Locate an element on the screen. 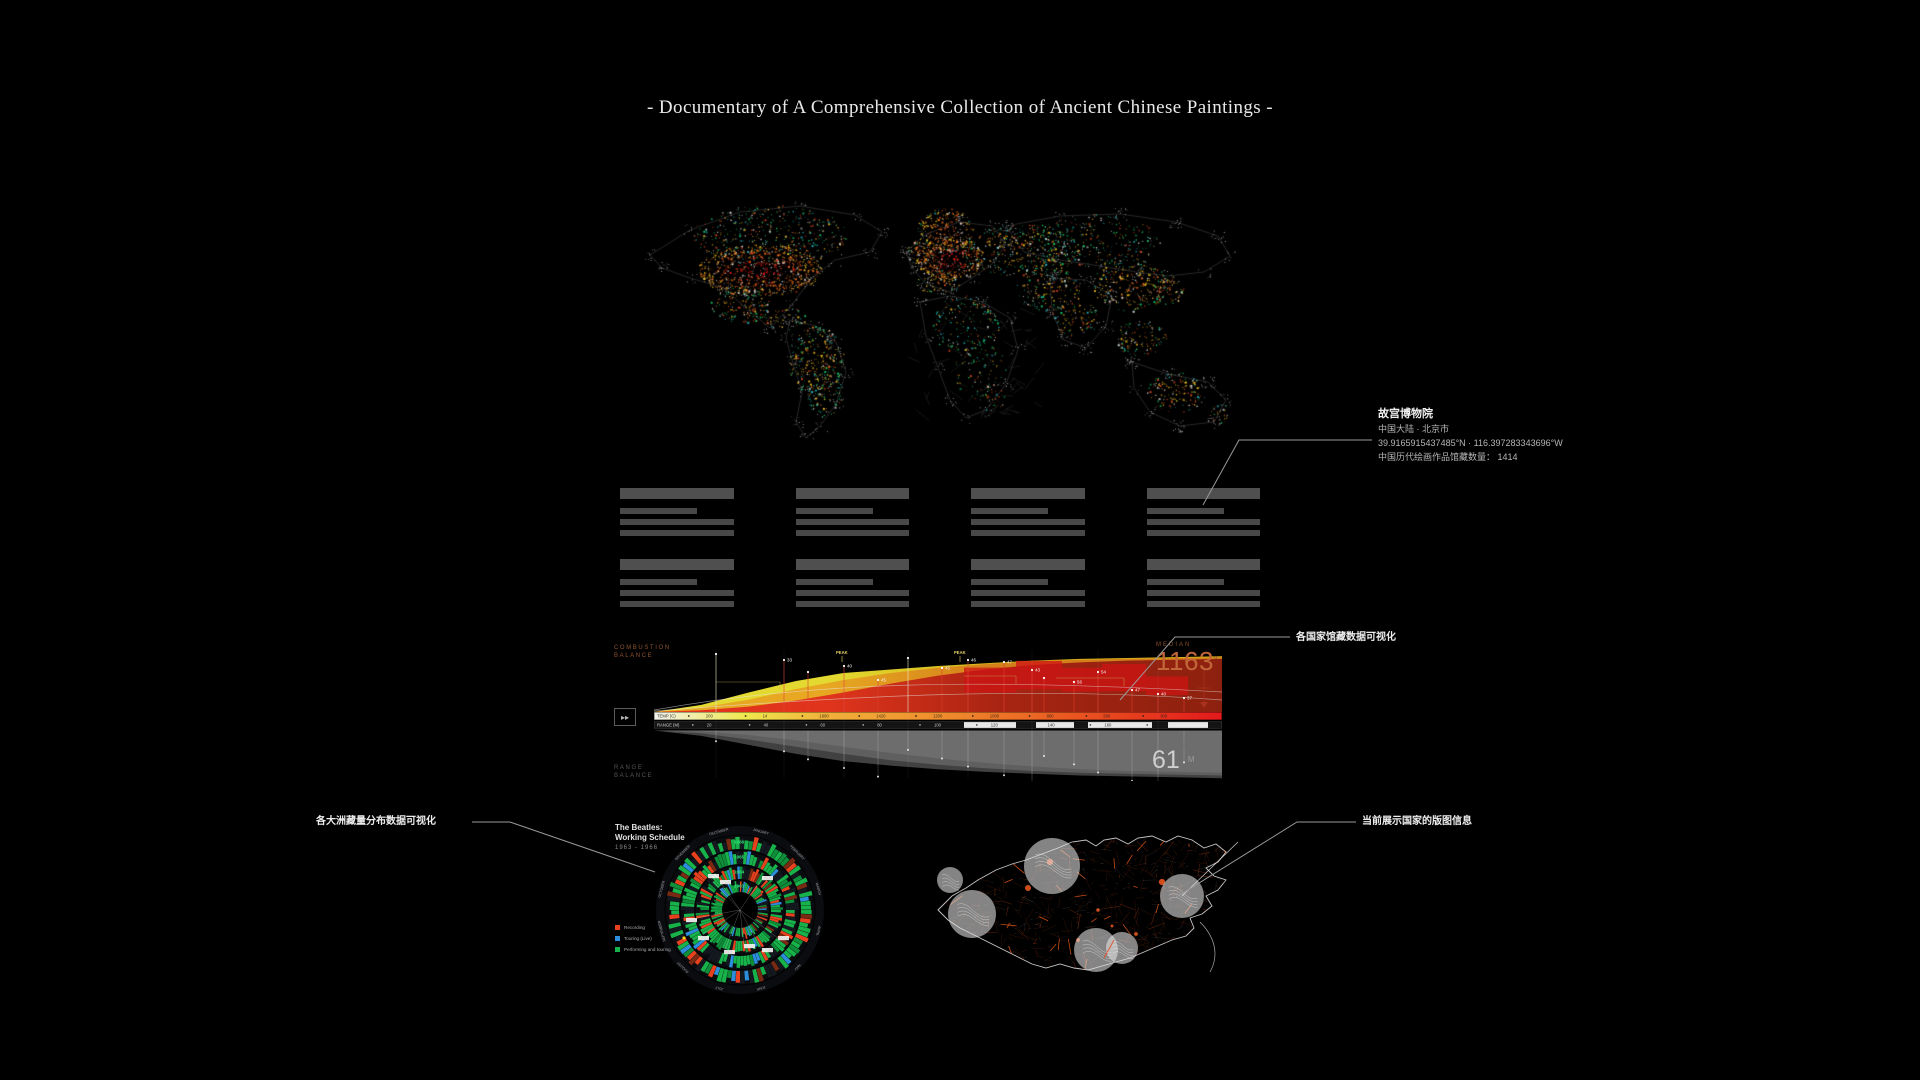  legend-label: Touring (Live) is located at coordinates (638, 938).